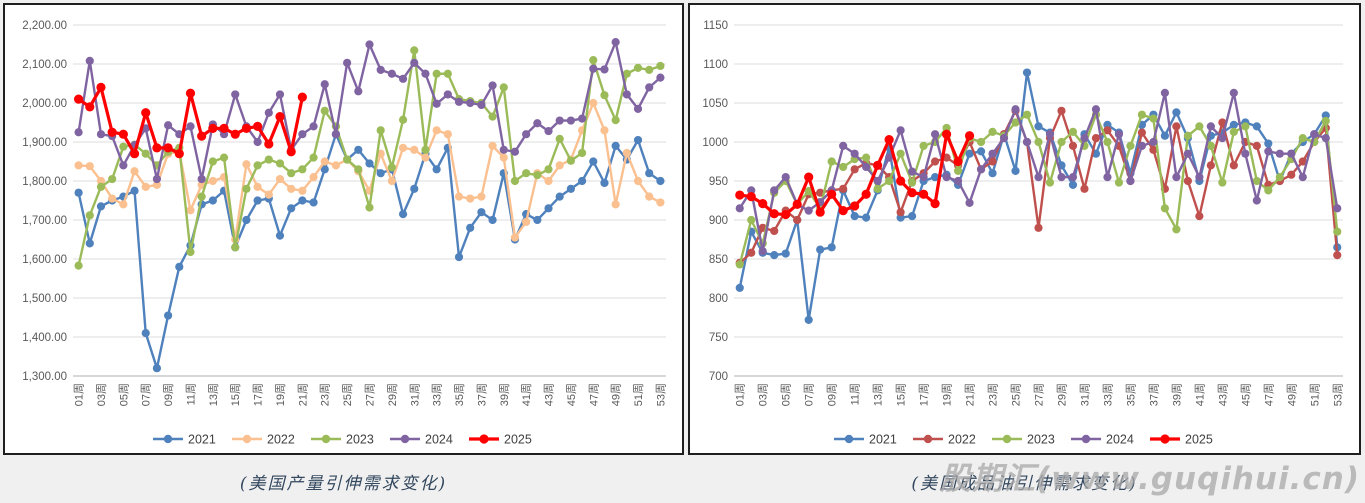 This screenshot has width=1365, height=503. Describe the element at coordinates (44, 26) in the screenshot. I see `svg-text: 2,200.00` at that location.